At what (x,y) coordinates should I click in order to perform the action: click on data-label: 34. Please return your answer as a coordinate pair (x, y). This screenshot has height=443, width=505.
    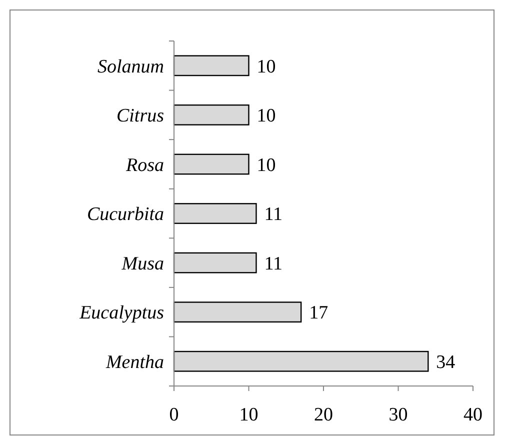
    Looking at the image, I should click on (446, 363).